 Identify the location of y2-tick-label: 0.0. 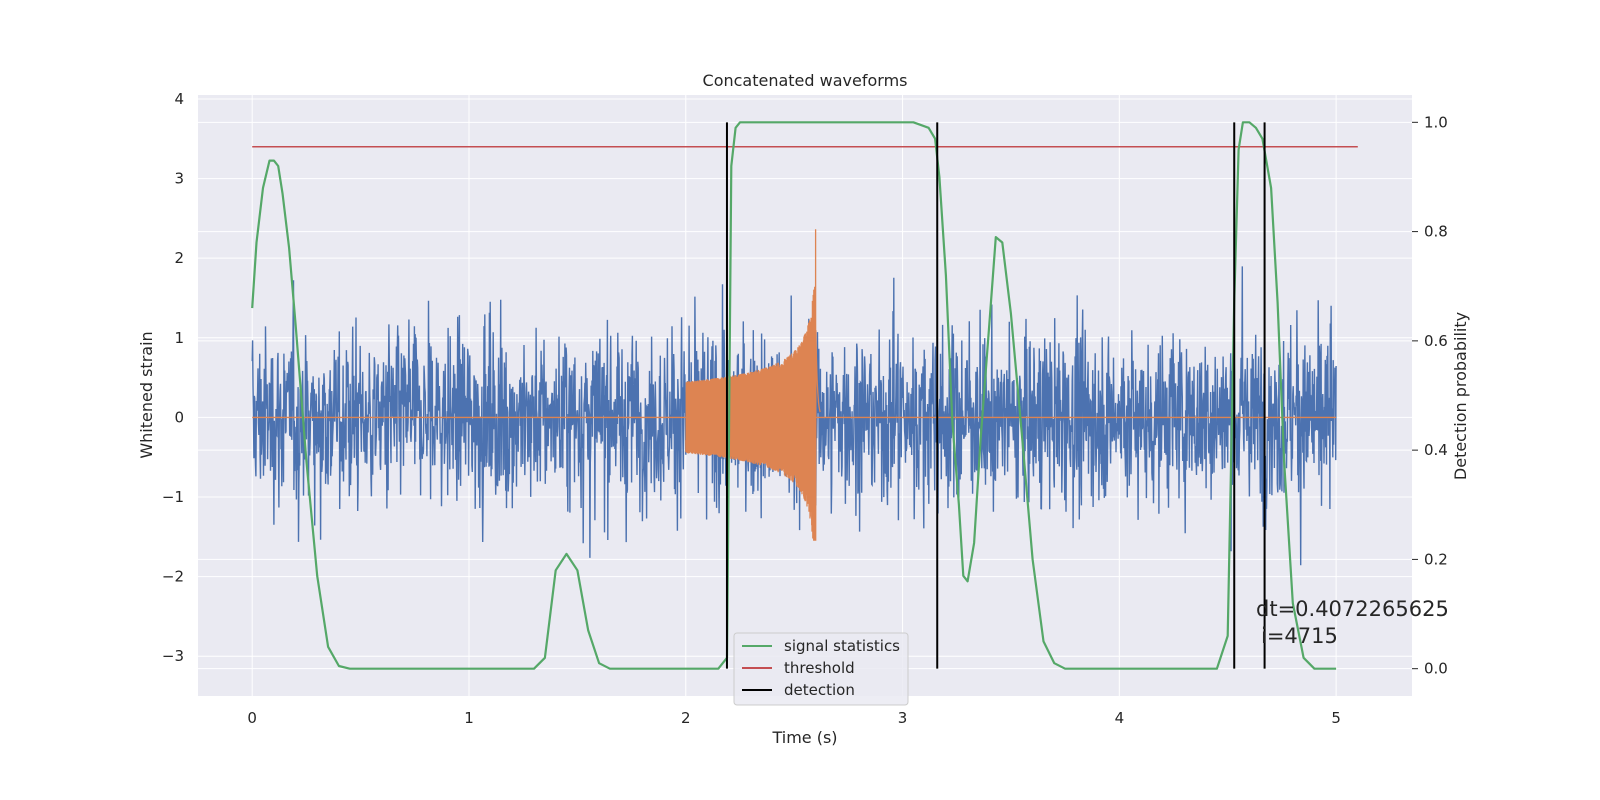
(1436, 669).